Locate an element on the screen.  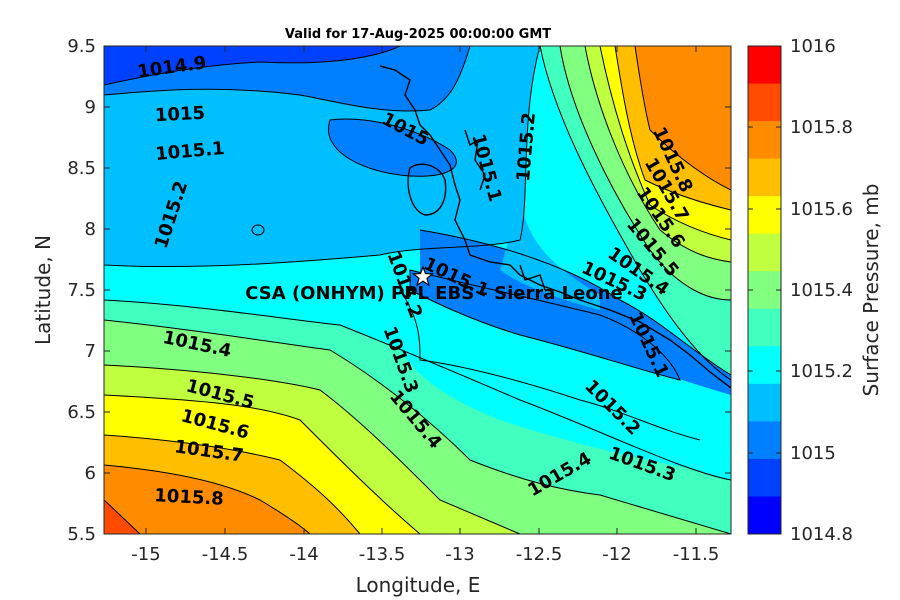
colorbar-label: Surface Pressure, mb is located at coordinates (871, 290).